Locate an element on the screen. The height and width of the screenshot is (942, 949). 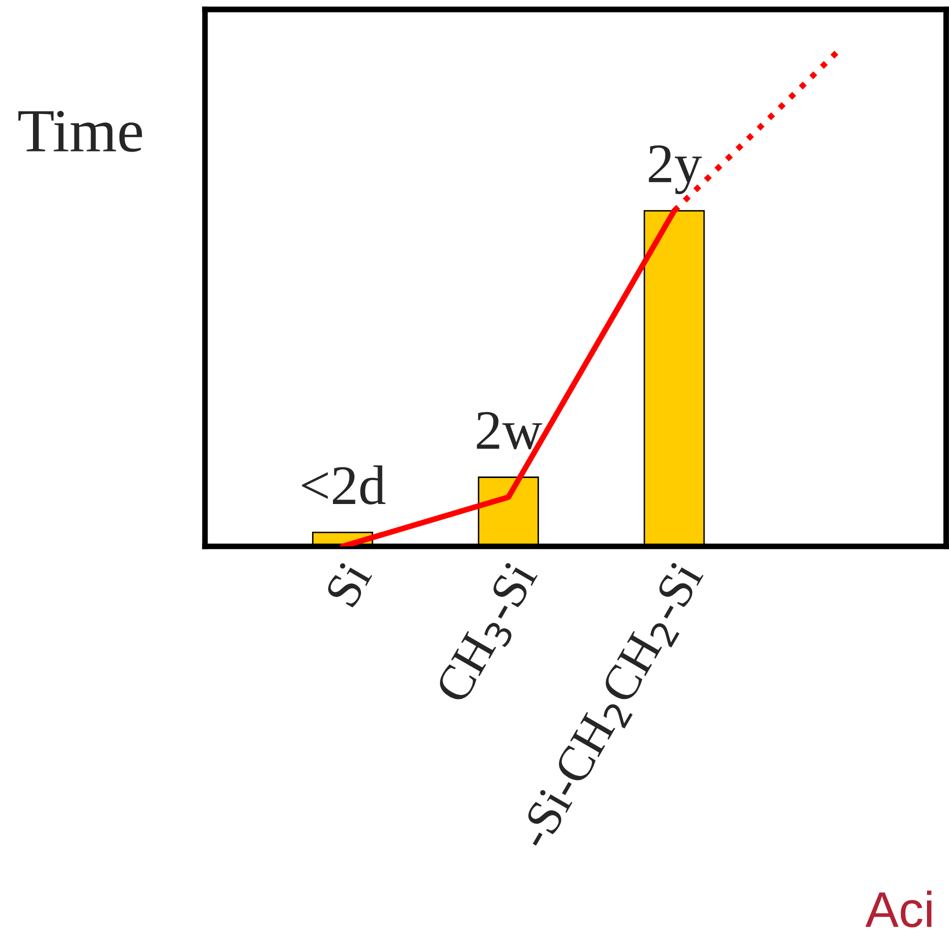
annotation: 2w is located at coordinates (509, 431).